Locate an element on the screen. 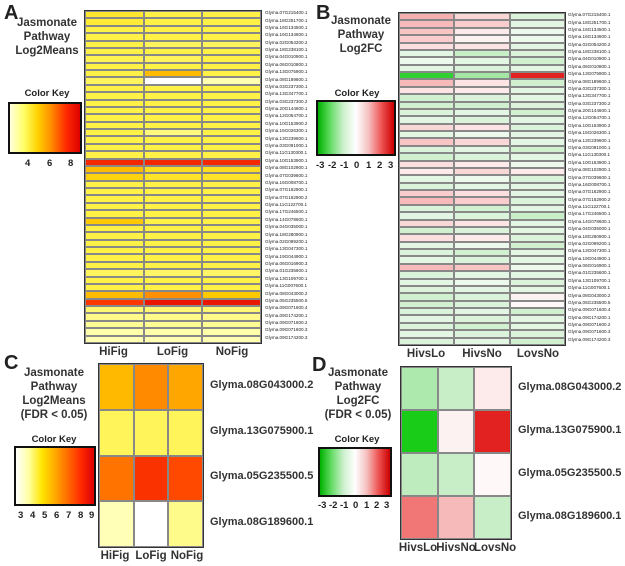 Image resolution: width=625 pixels, height=566 pixels. panel-b-column-label: LovsNo is located at coordinates (538, 354).